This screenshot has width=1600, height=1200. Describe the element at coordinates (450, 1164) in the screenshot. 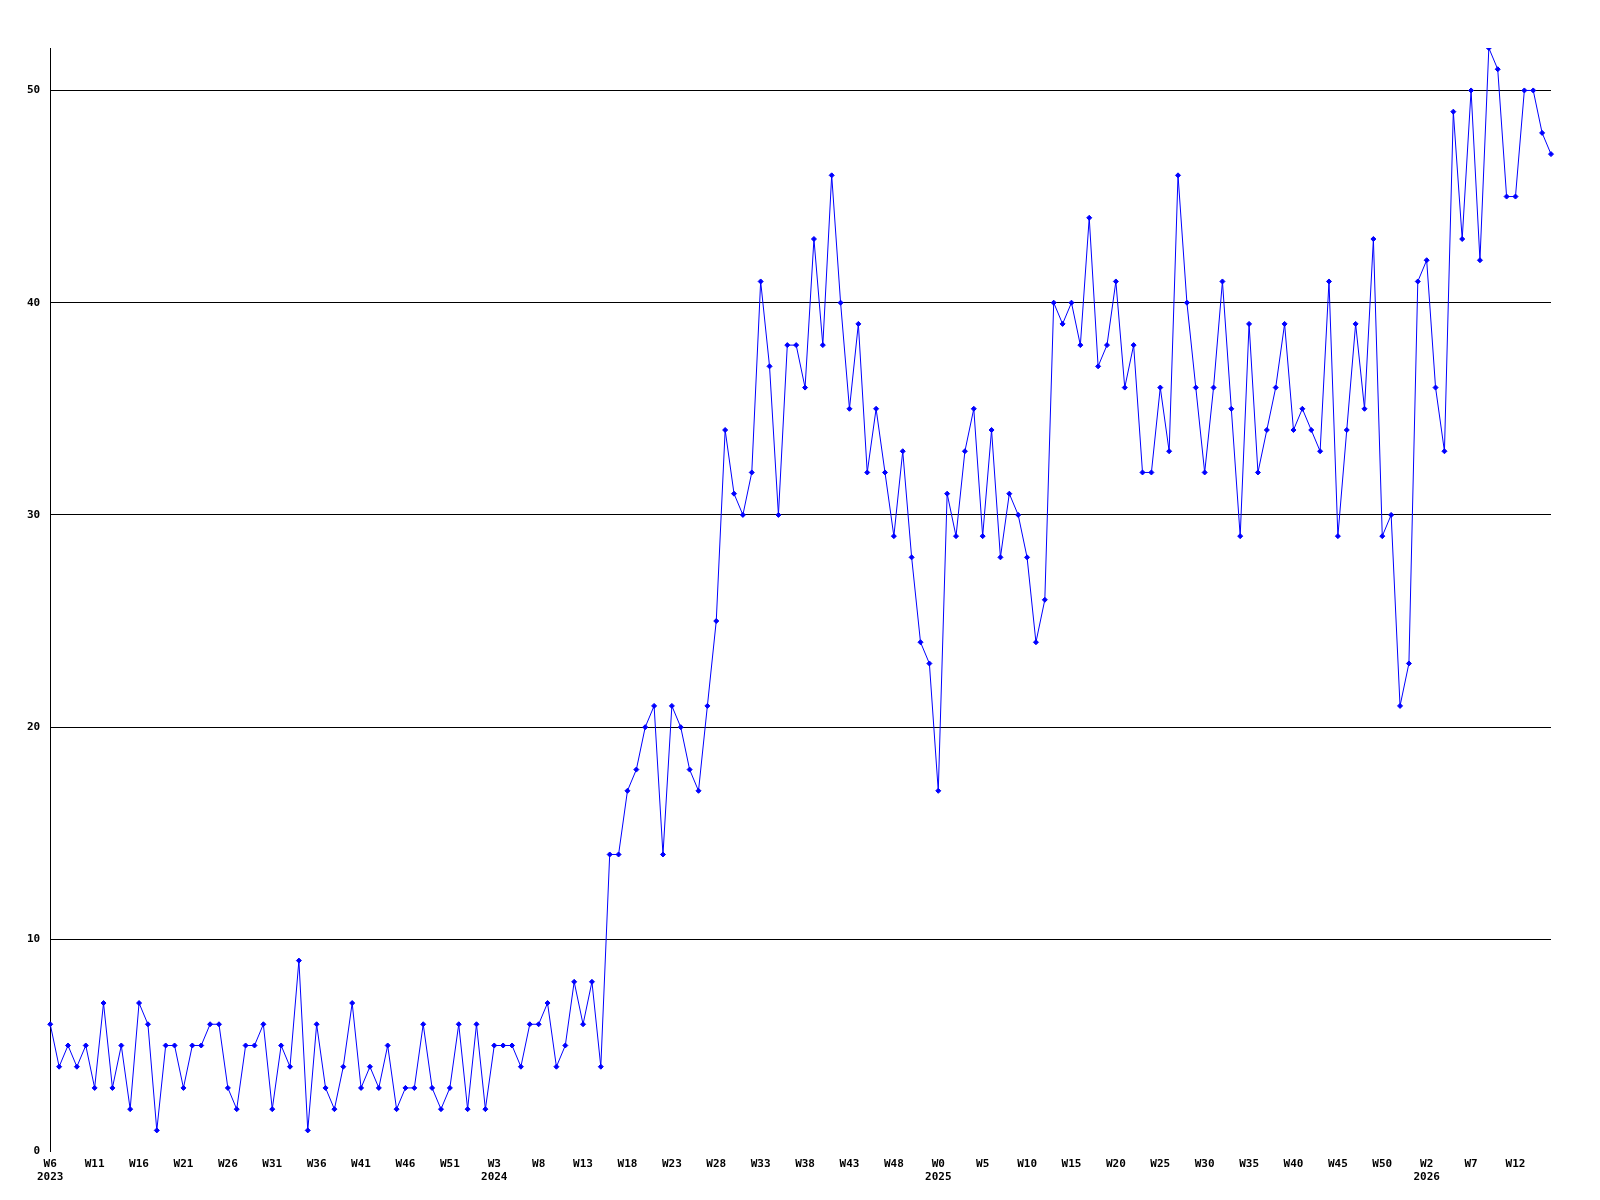

I see `x-tick-label: W51` at that location.